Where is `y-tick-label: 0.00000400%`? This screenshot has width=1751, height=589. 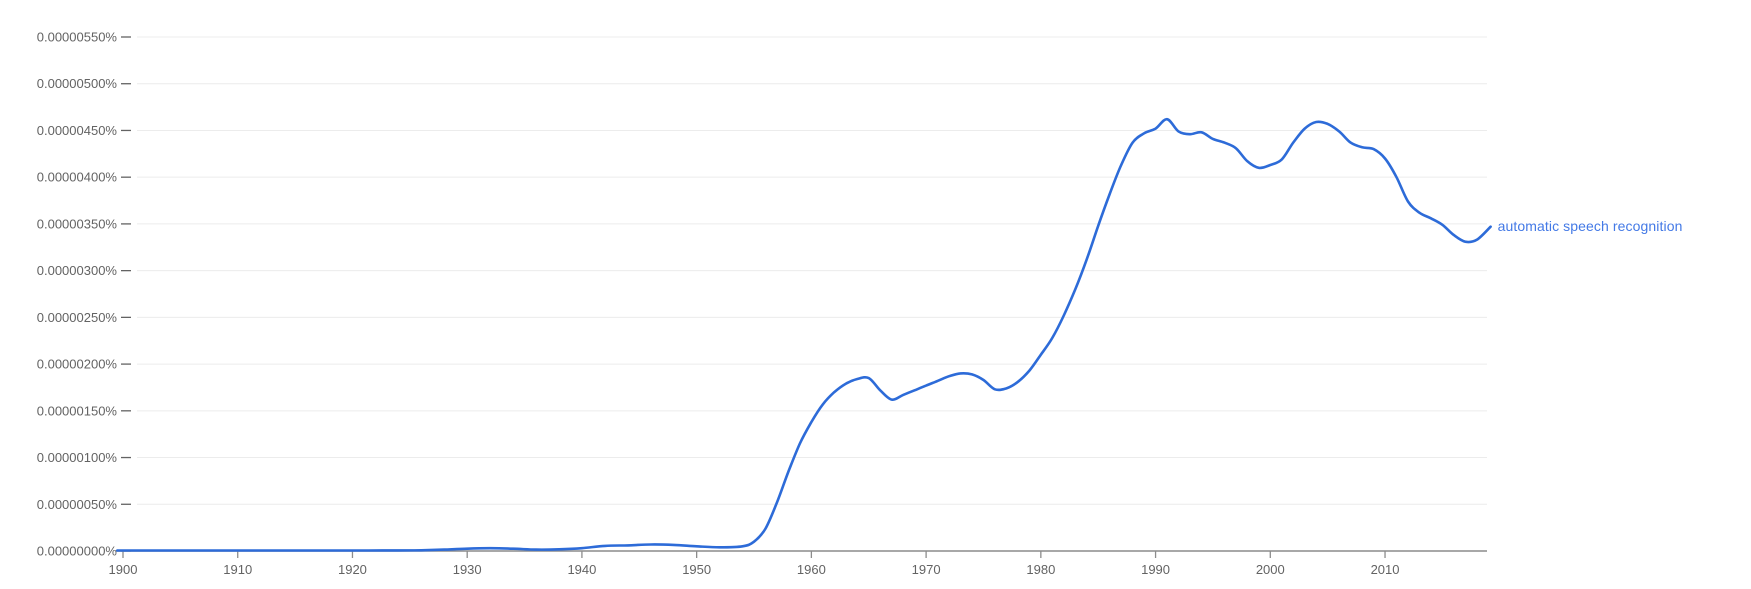
y-tick-label: 0.00000400% is located at coordinates (77, 177).